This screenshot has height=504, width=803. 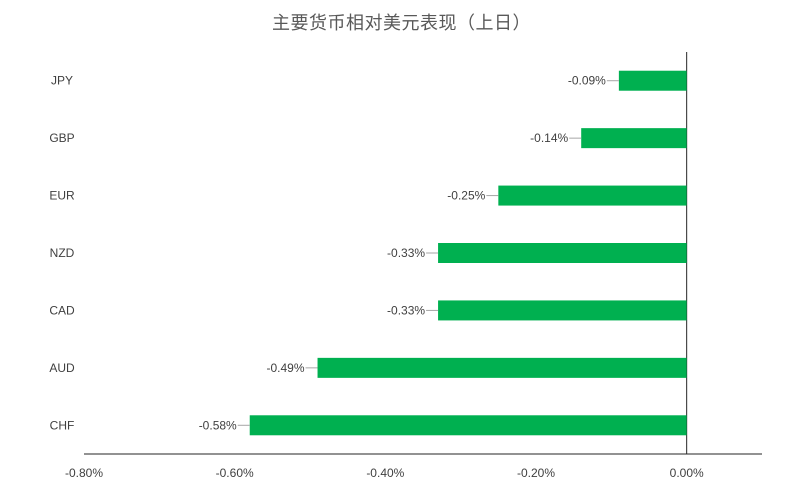 I want to click on x-tick-label: 0.00%, so click(x=687, y=473).